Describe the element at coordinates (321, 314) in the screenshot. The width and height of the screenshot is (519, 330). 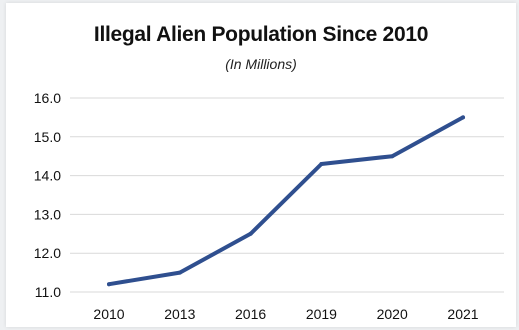
I see `x-tick-label: 2019` at that location.